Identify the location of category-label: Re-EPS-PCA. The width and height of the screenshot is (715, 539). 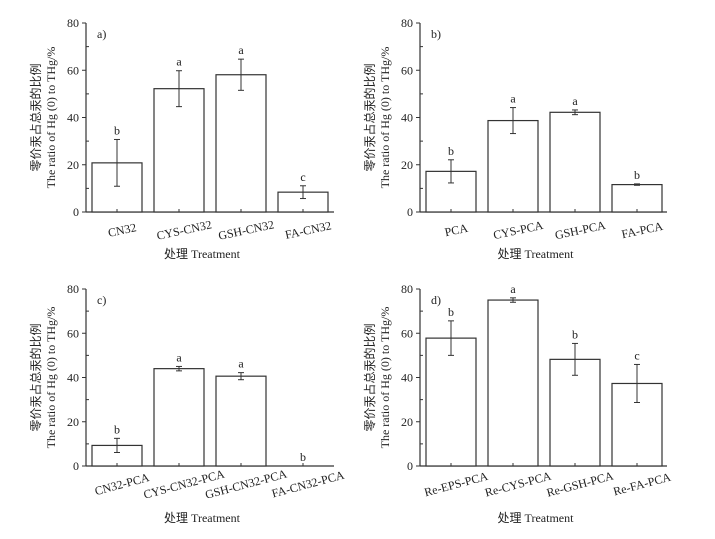
(456, 484).